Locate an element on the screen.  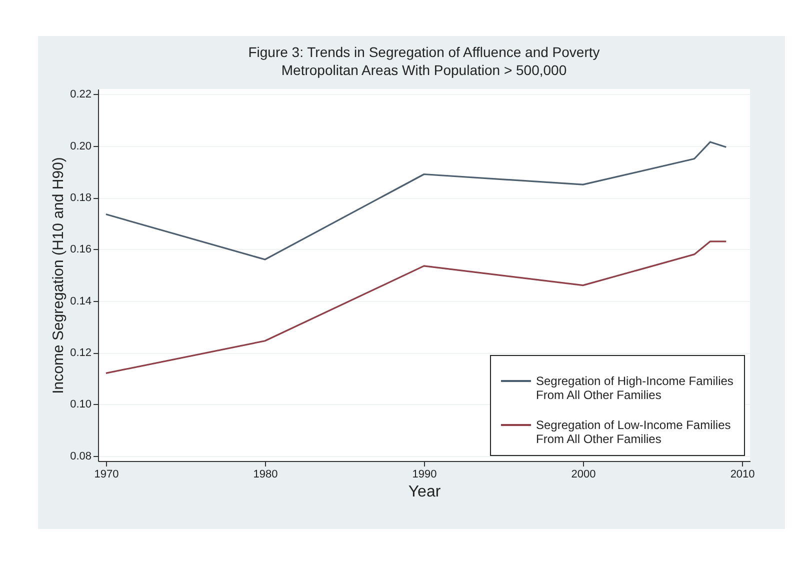
y-tick-label: 0.22 is located at coordinates (81, 94).